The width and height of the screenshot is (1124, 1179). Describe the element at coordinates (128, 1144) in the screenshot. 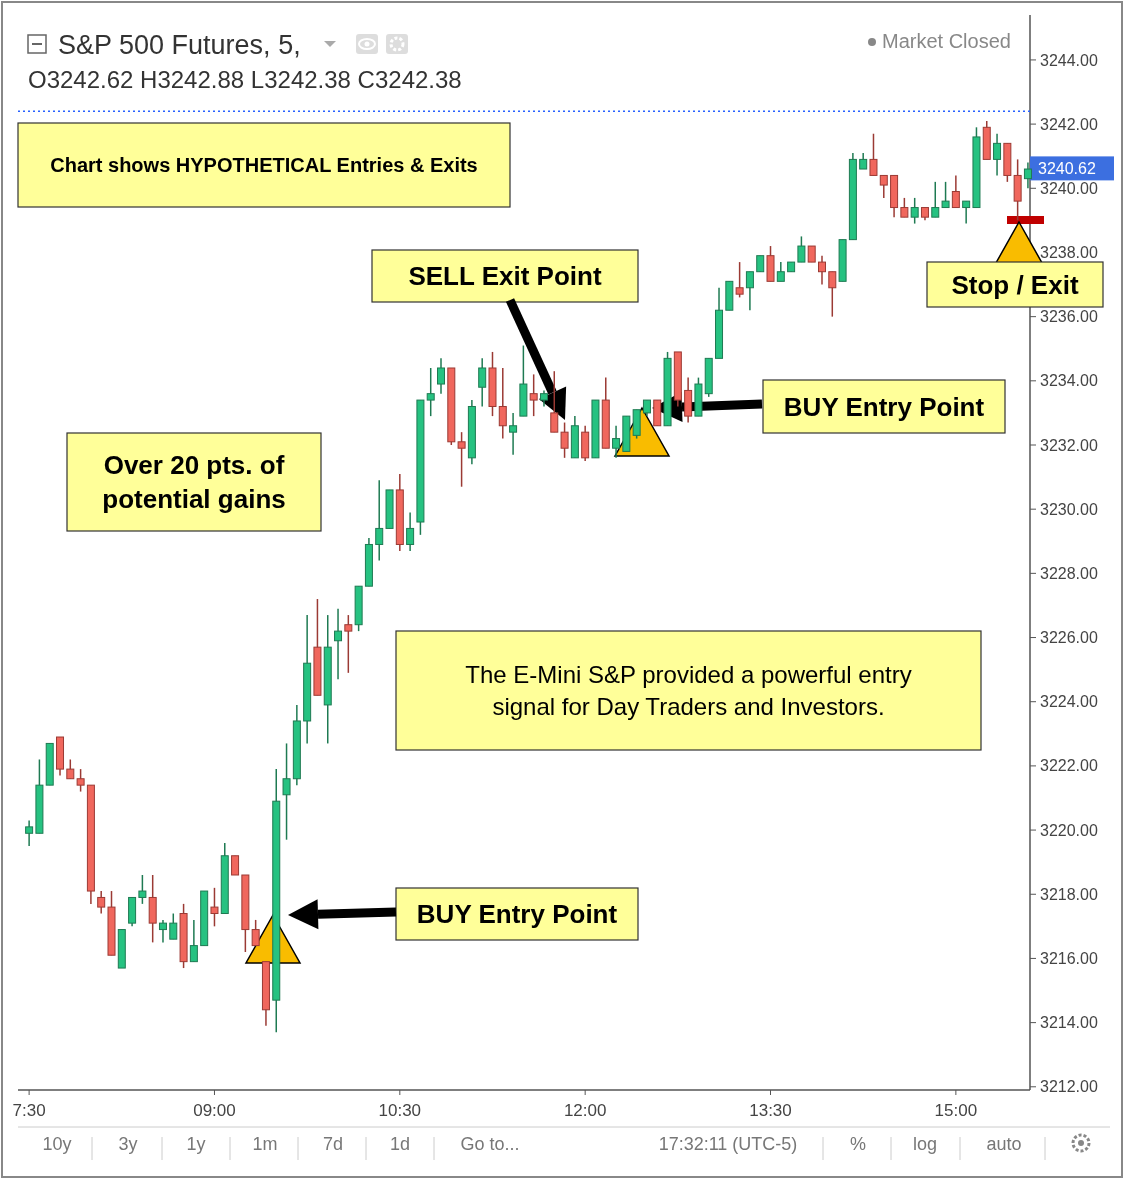

I see `text: 3y` at that location.